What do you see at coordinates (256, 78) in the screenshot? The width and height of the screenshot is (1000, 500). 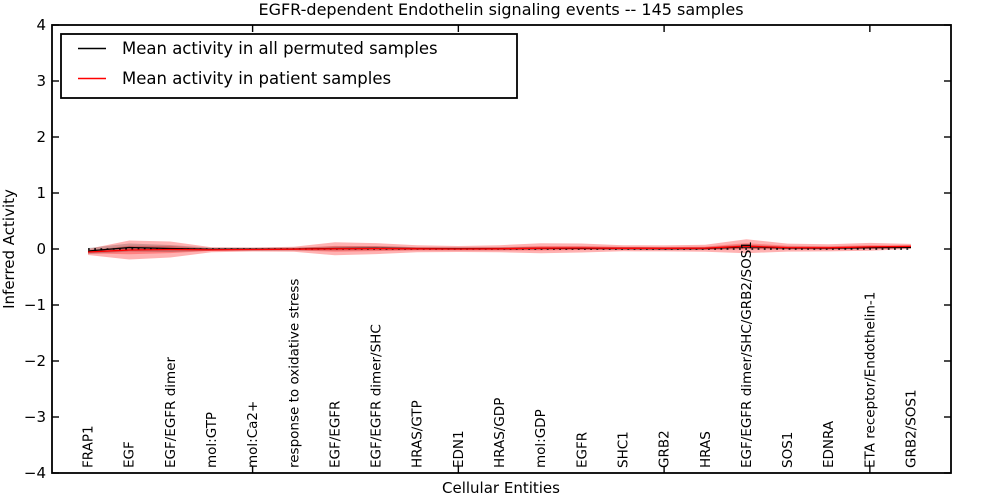 I see `legend-label-patient: Mean activity in patient samples` at bounding box center [256, 78].